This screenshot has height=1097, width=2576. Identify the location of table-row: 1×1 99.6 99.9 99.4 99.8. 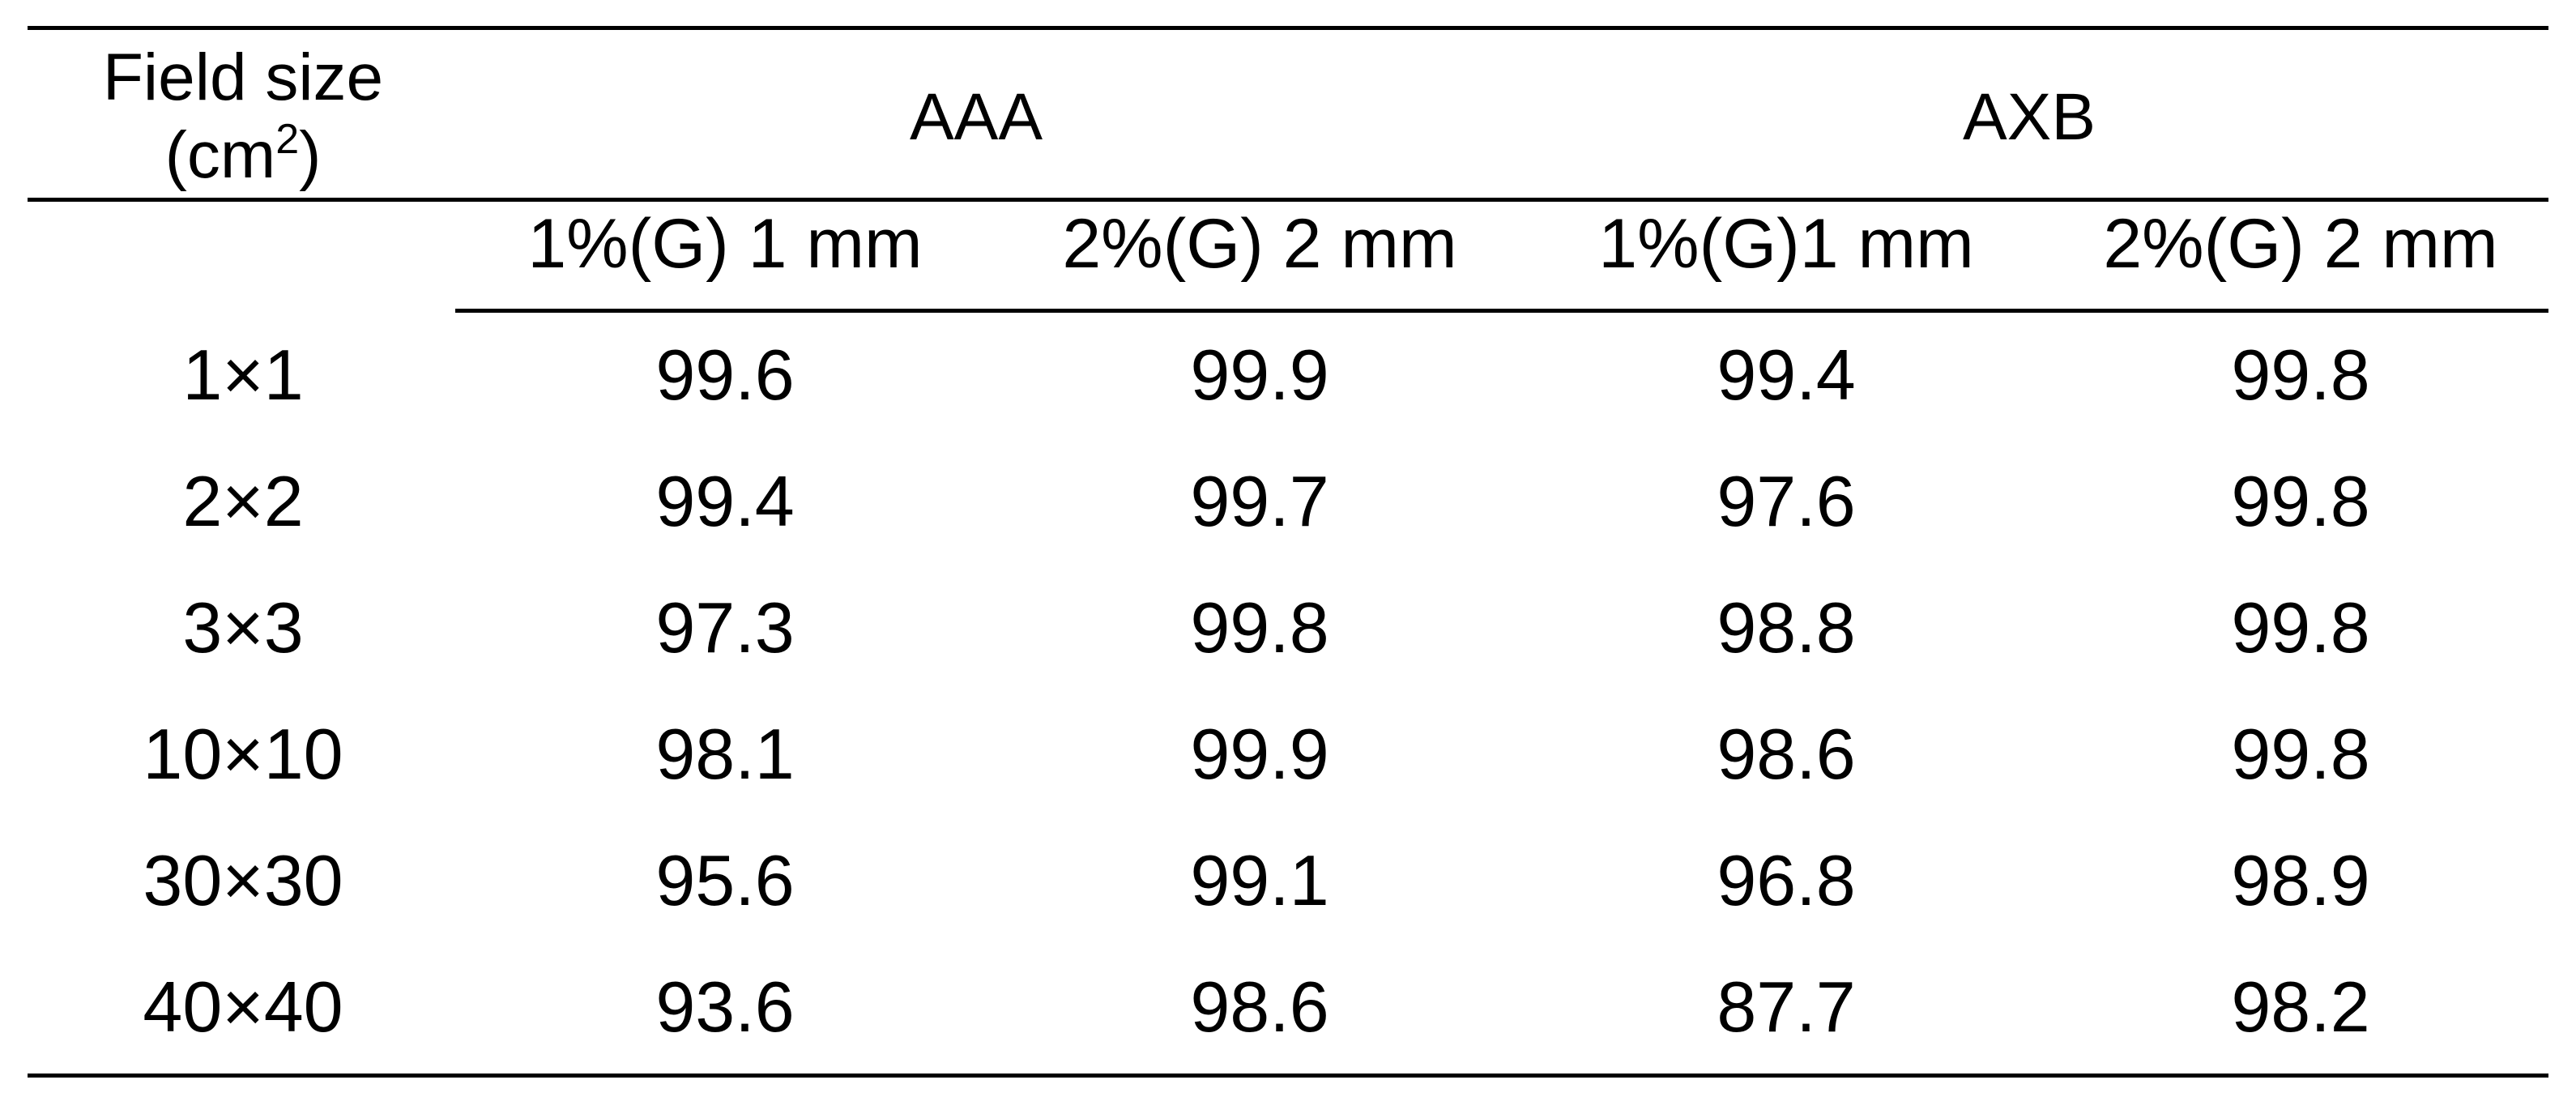
(1288, 375).